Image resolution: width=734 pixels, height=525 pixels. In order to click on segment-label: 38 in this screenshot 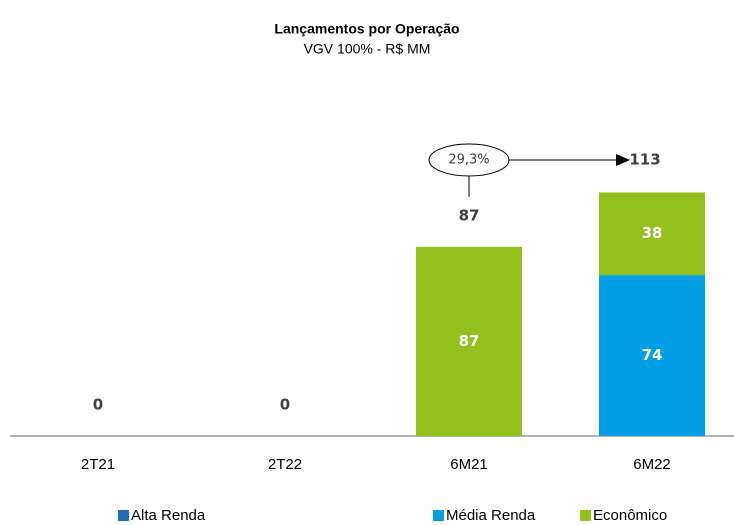, I will do `click(652, 233)`.